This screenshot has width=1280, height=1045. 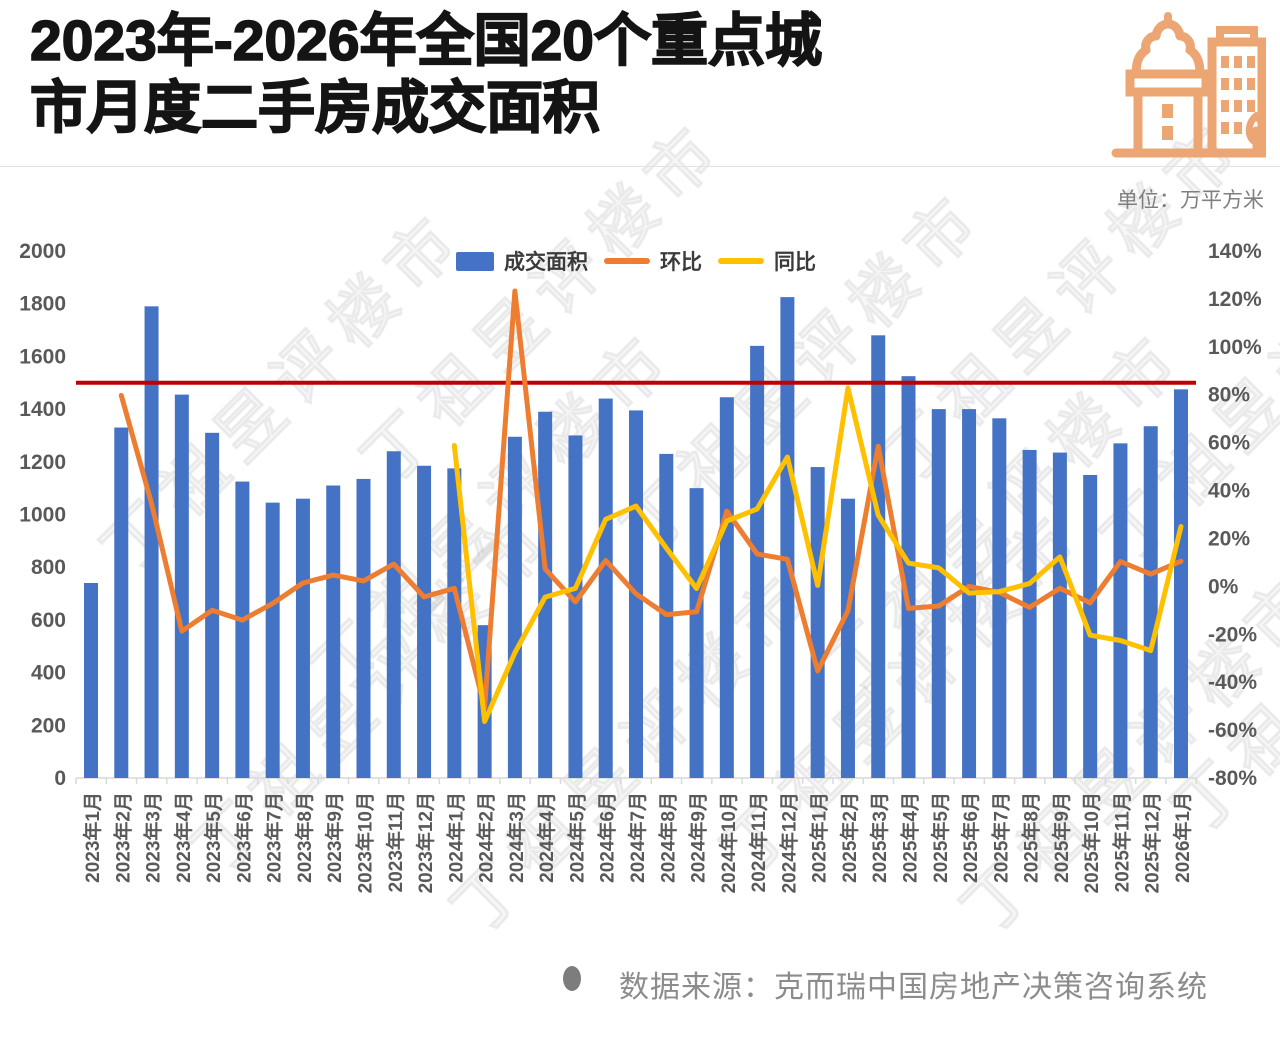 I want to click on y-axis-label-left: 400, so click(x=48, y=673).